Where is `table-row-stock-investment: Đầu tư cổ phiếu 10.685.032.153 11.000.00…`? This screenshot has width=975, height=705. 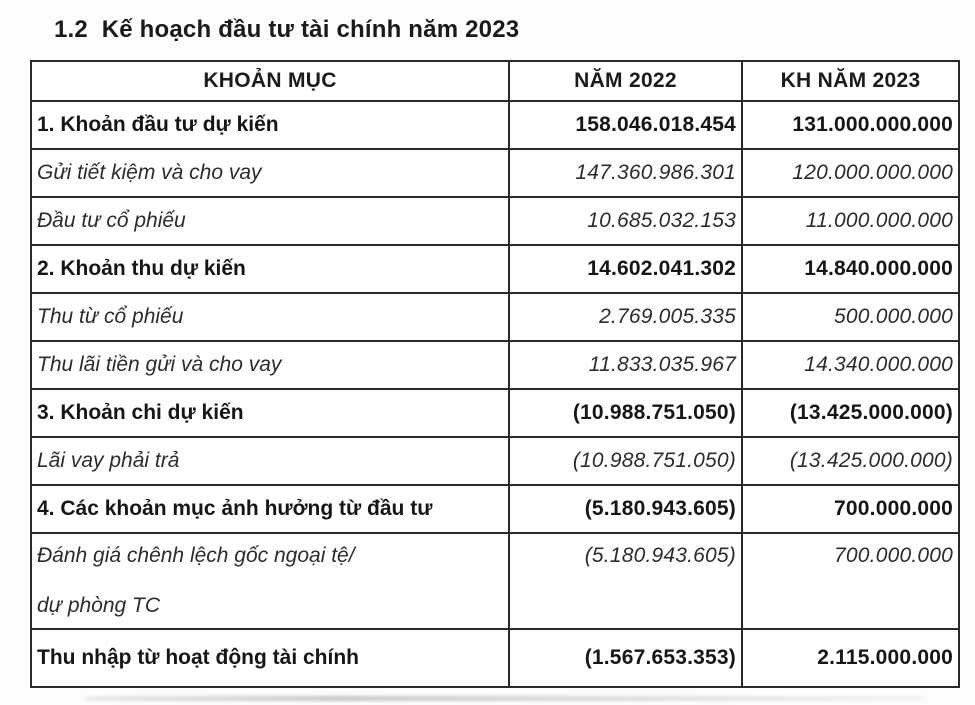 table-row-stock-investment: Đầu tư cổ phiếu 10.685.032.153 11.000.00… is located at coordinates (495, 221).